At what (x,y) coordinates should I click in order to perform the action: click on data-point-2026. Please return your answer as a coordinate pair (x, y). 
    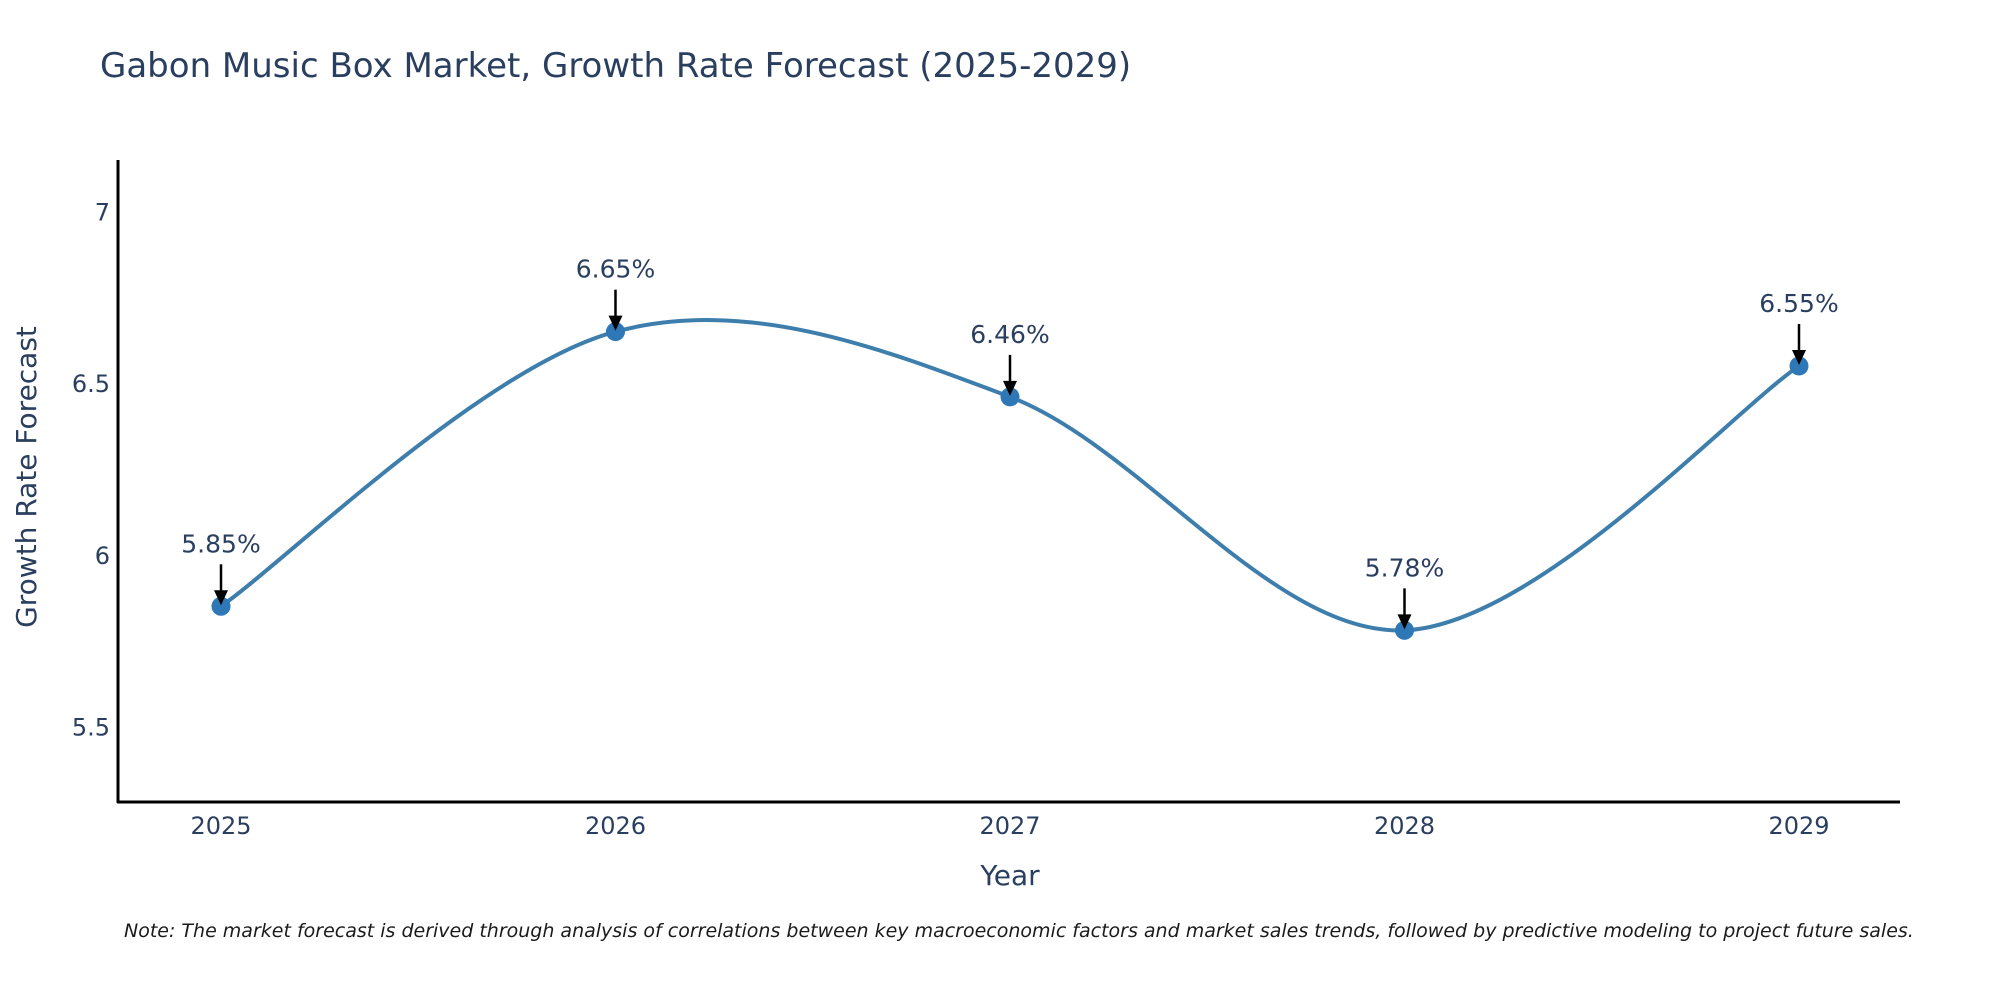
    Looking at the image, I should click on (615, 332).